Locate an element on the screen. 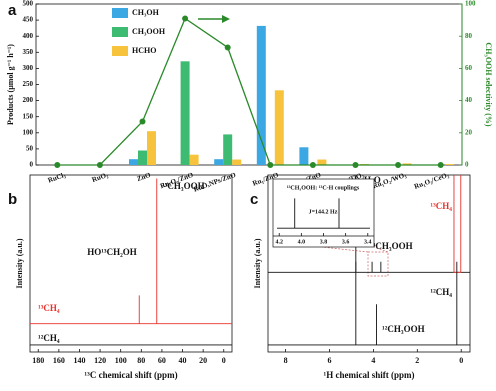 This screenshot has width=496, height=391. legend-label: HCHO is located at coordinates (144, 50).